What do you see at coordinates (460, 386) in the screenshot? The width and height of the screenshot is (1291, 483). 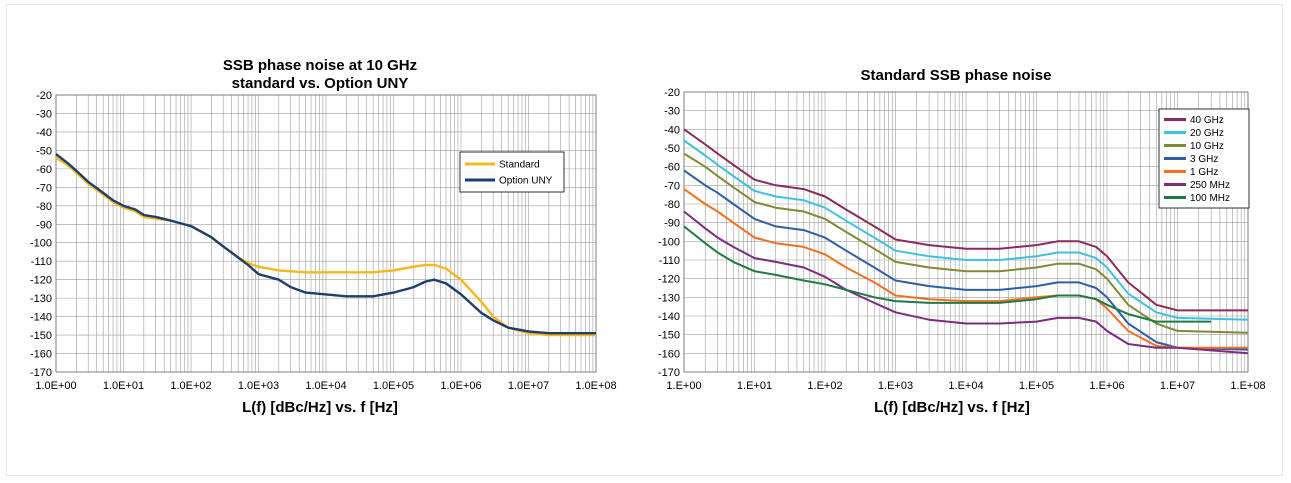 I see `x-tick-label: 1.0E+06` at bounding box center [460, 386].